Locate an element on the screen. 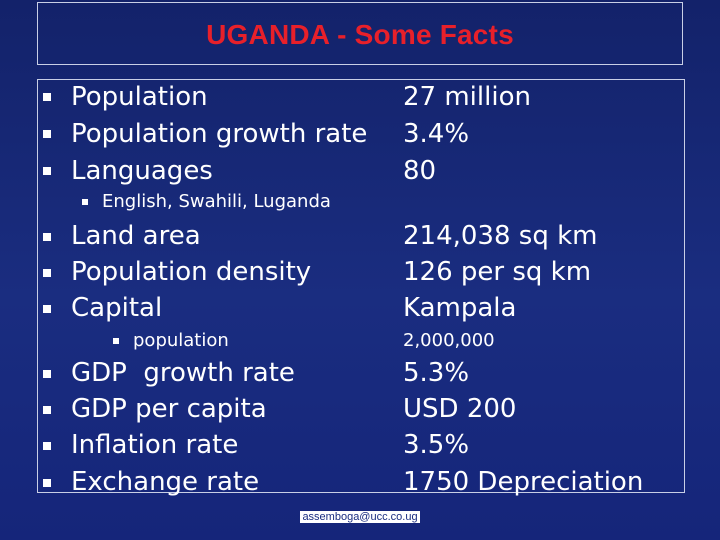  fact-value: 5.3% is located at coordinates (436, 373).